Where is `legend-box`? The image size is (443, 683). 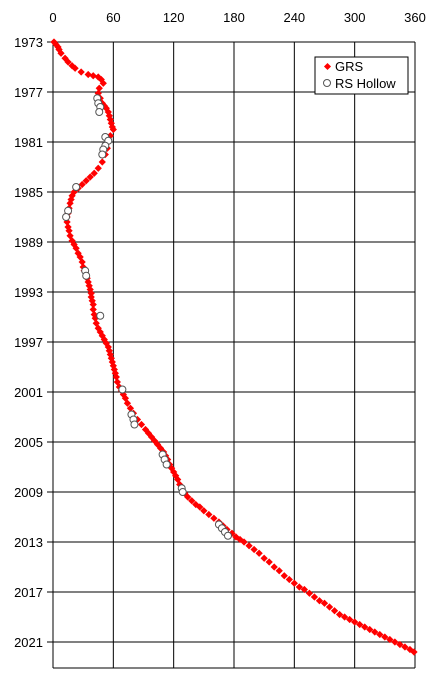
legend-box is located at coordinates (361, 75).